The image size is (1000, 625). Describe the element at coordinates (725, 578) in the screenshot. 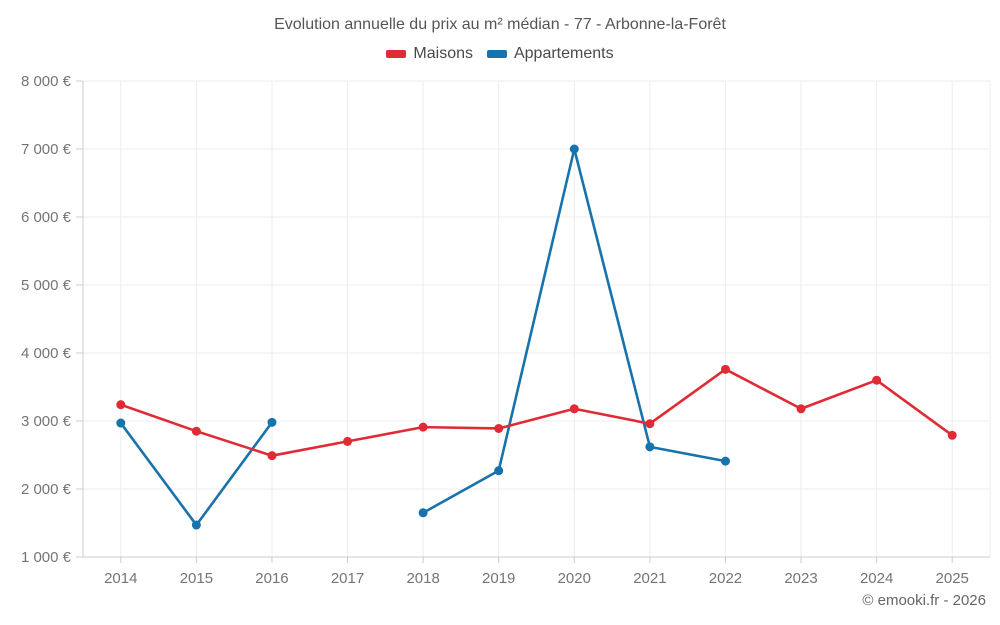

I see `x-tick-label: 2022` at that location.